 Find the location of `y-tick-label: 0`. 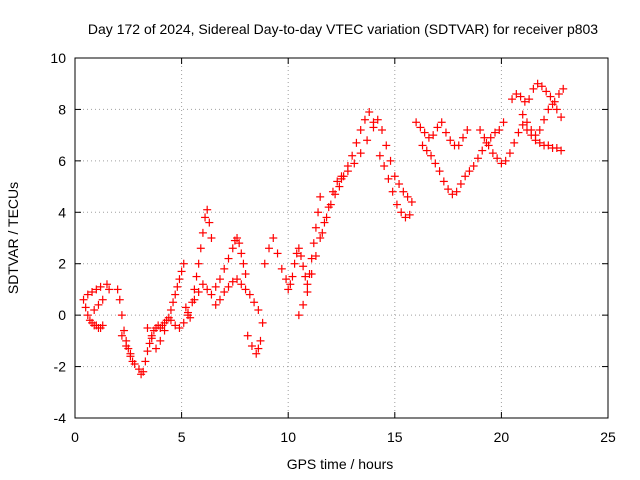

y-tick-label: 0 is located at coordinates (62, 315).